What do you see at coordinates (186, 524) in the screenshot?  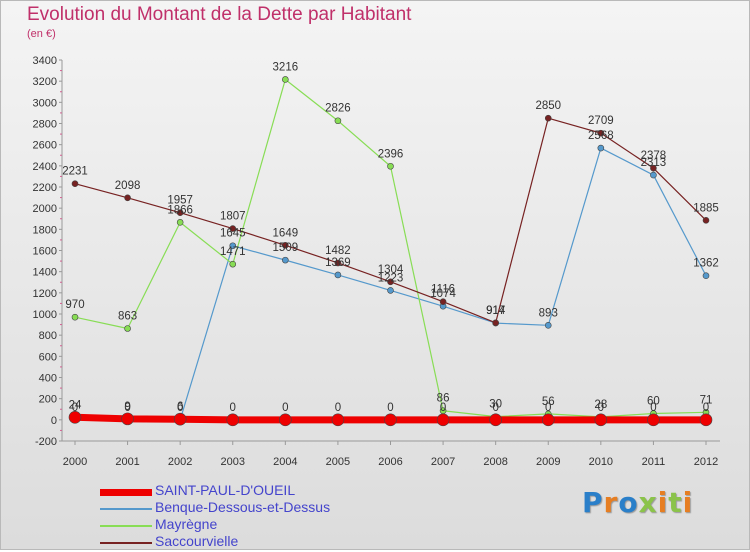 I see `legend-label-mayregne: Mayrègne` at bounding box center [186, 524].